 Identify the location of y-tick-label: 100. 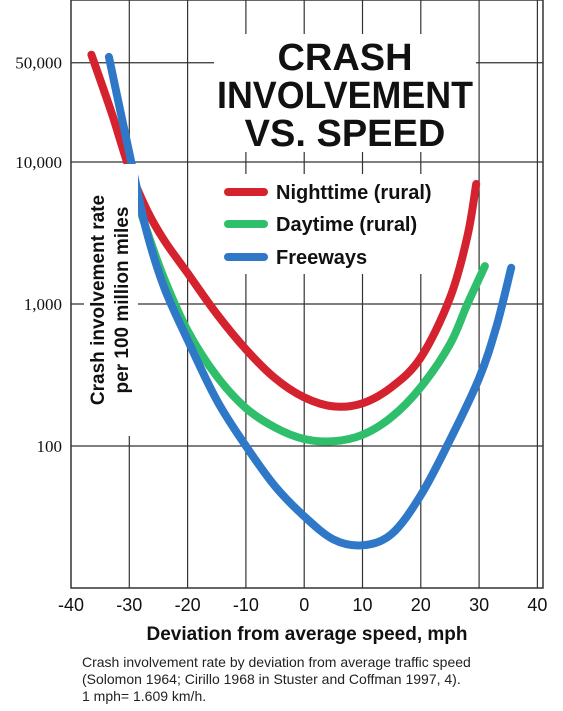
(50, 446).